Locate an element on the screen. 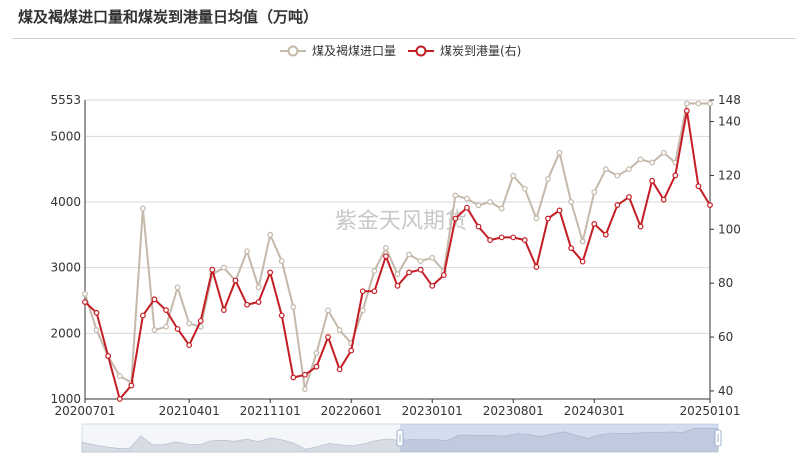 This screenshot has width=806, height=460. legend-item-1: 煤及褐煤进口量 is located at coordinates (338, 50).